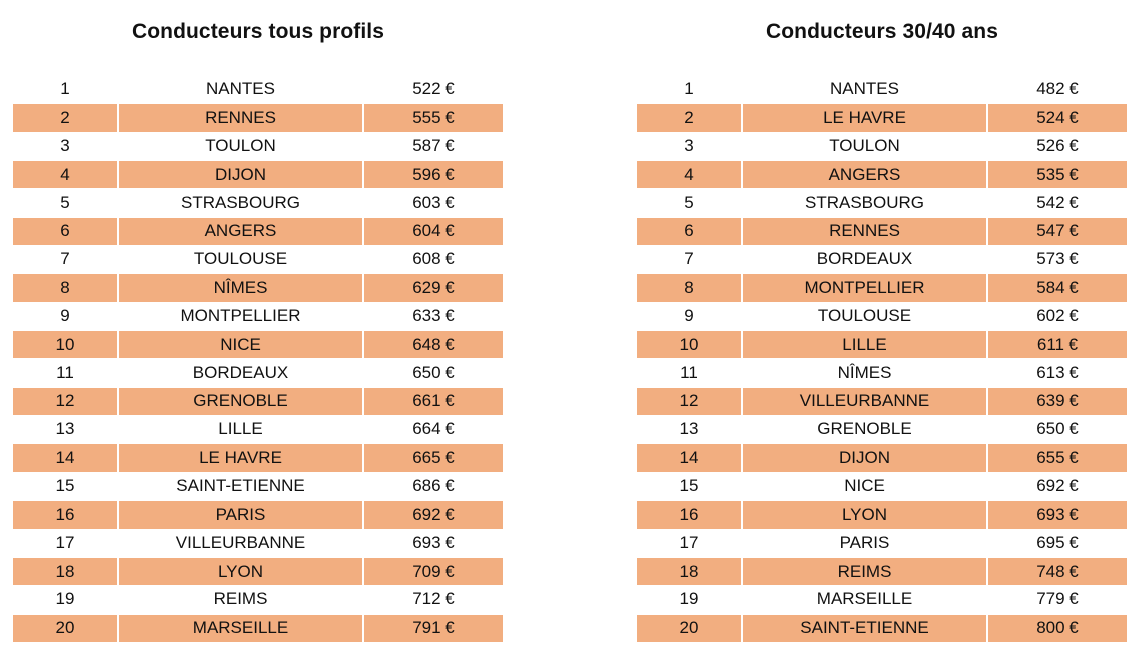 The width and height of the screenshot is (1144, 655). I want to click on price-cell: 611 €, so click(1057, 345).